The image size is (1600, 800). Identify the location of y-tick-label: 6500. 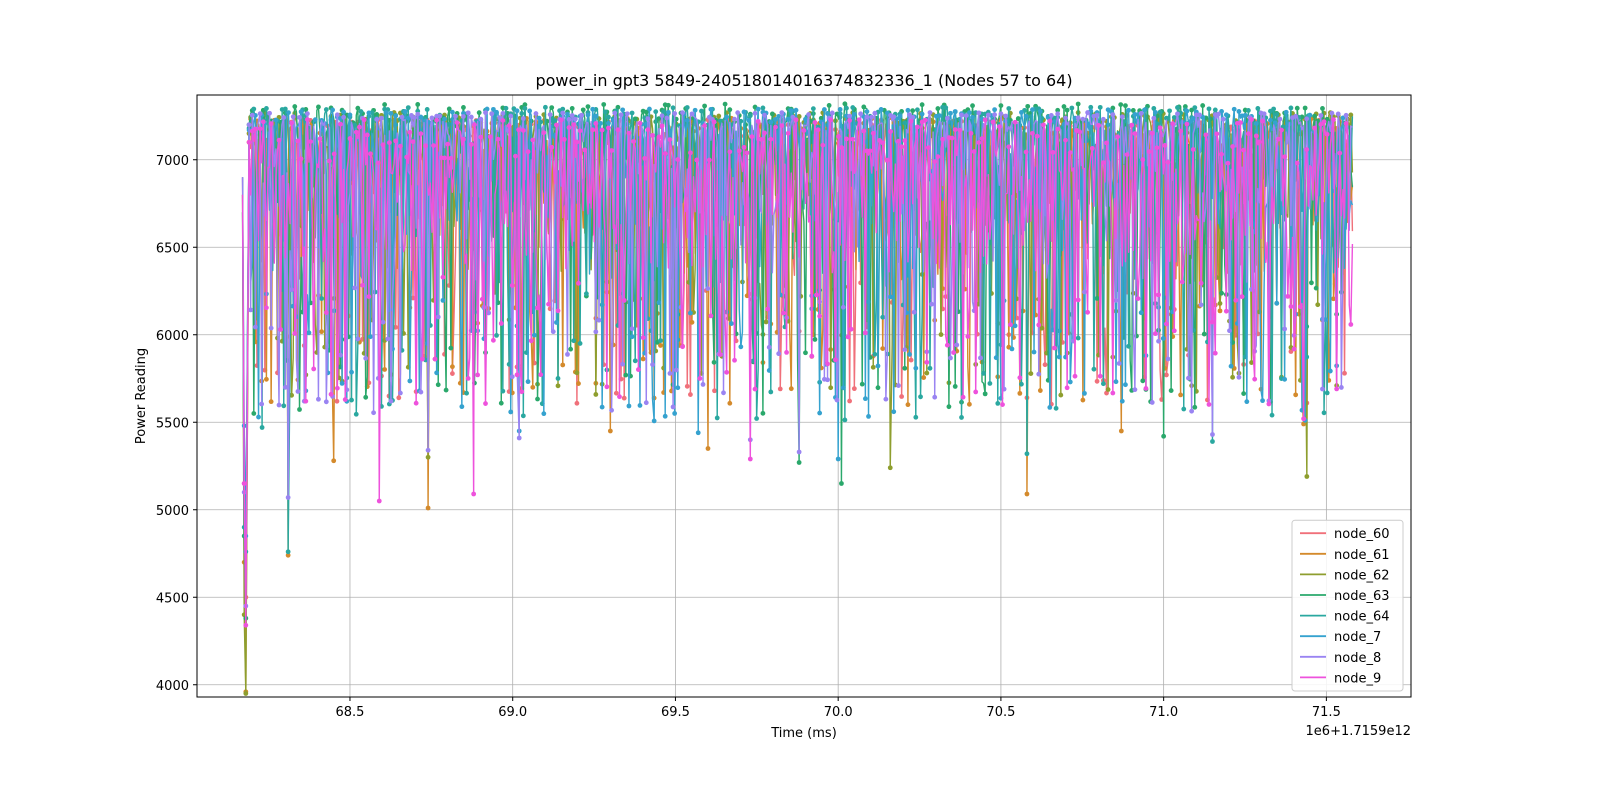
(172, 248).